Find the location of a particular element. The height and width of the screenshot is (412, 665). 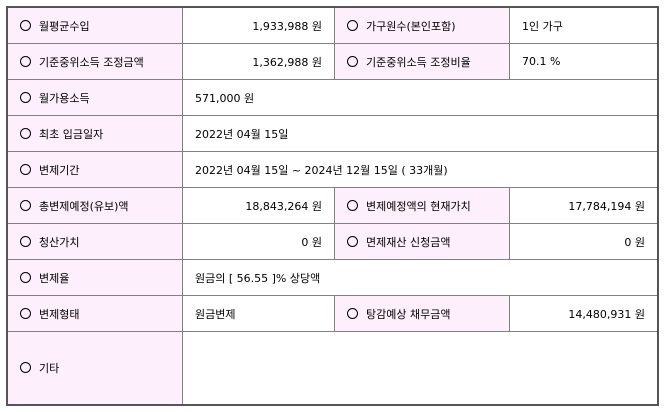

label-text: 청산가치 is located at coordinates (59, 242).